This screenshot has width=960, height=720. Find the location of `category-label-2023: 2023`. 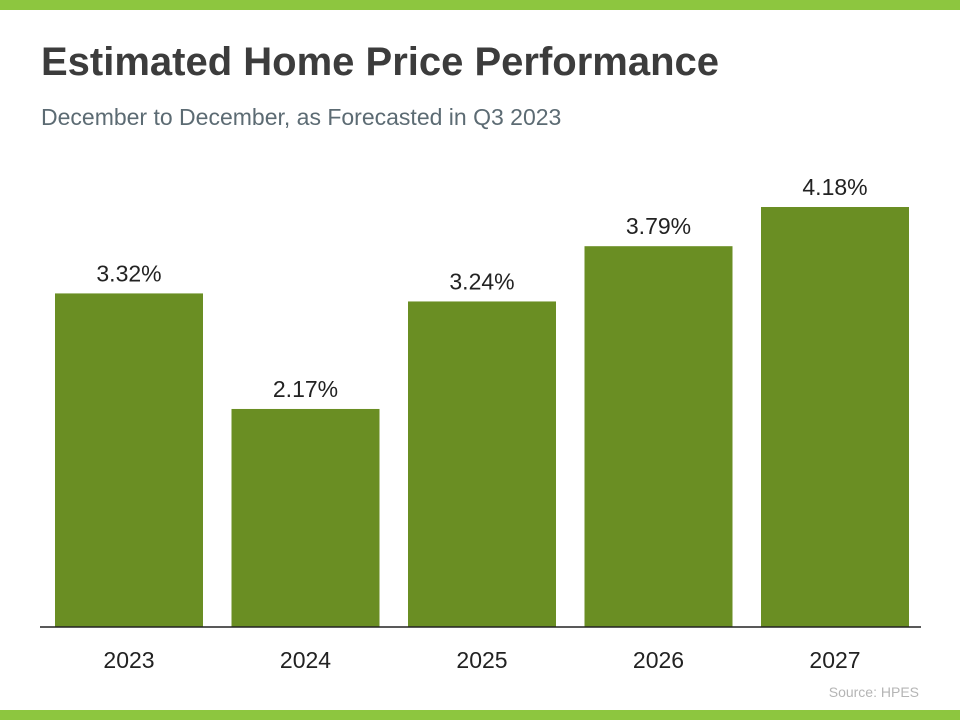

category-label-2023: 2023 is located at coordinates (128, 660).